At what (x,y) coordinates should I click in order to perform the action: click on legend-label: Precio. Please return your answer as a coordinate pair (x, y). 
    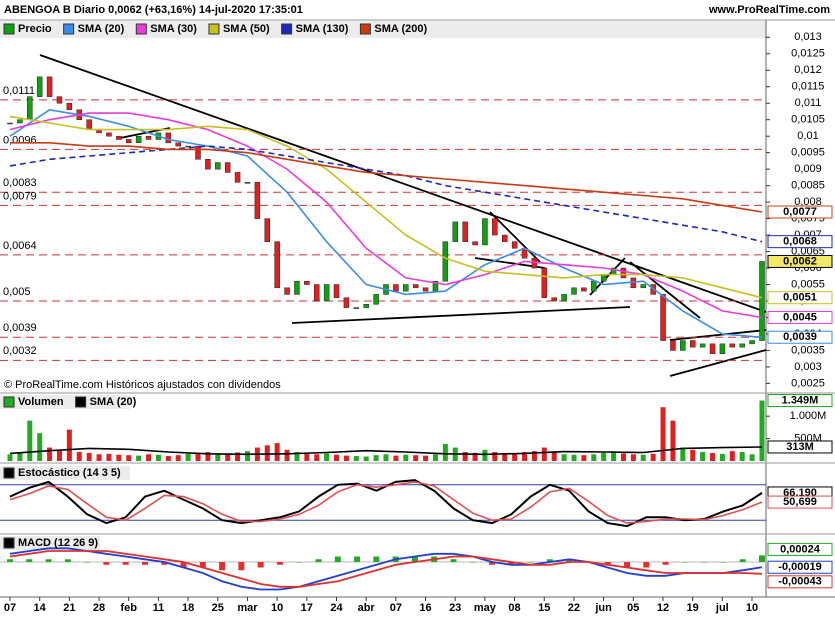
    Looking at the image, I should click on (35, 29).